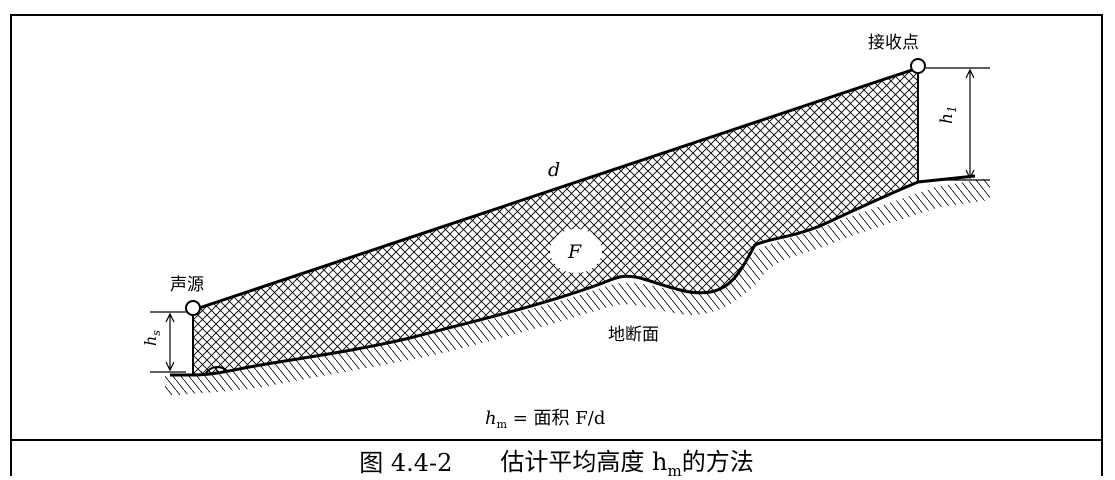 This screenshot has height=480, width=1115. Describe the element at coordinates (574, 252) in the screenshot. I see `area-label: F` at that location.